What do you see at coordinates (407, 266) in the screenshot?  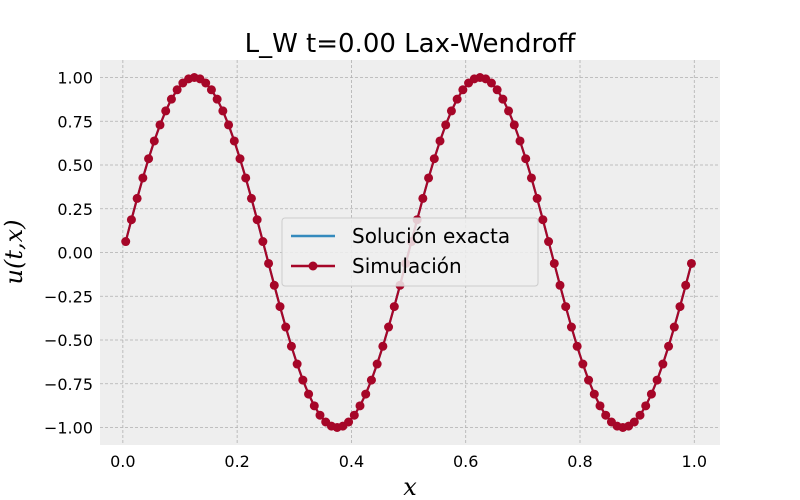 I see `legend-label-sim: Simulación` at bounding box center [407, 266].